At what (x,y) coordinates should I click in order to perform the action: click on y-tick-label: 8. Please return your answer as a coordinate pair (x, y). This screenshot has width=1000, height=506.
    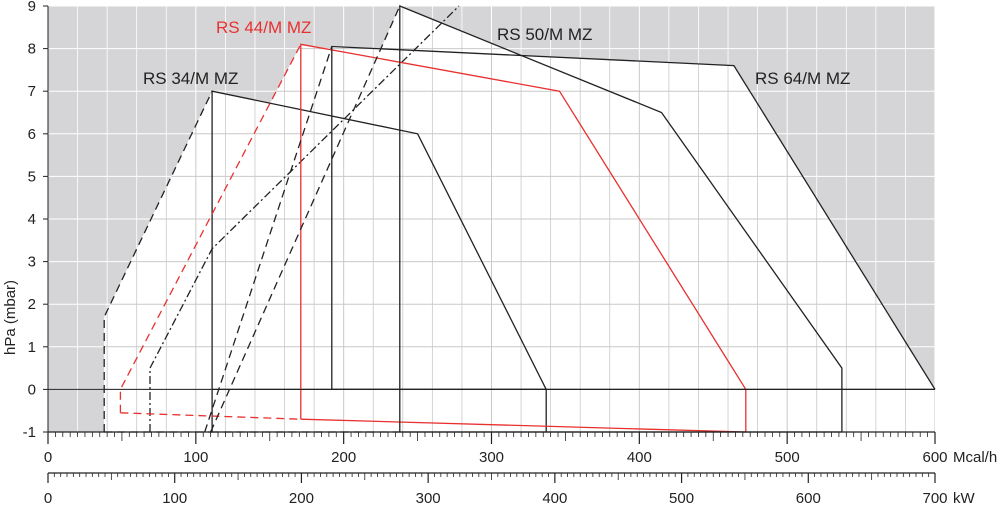
    Looking at the image, I should click on (32, 49).